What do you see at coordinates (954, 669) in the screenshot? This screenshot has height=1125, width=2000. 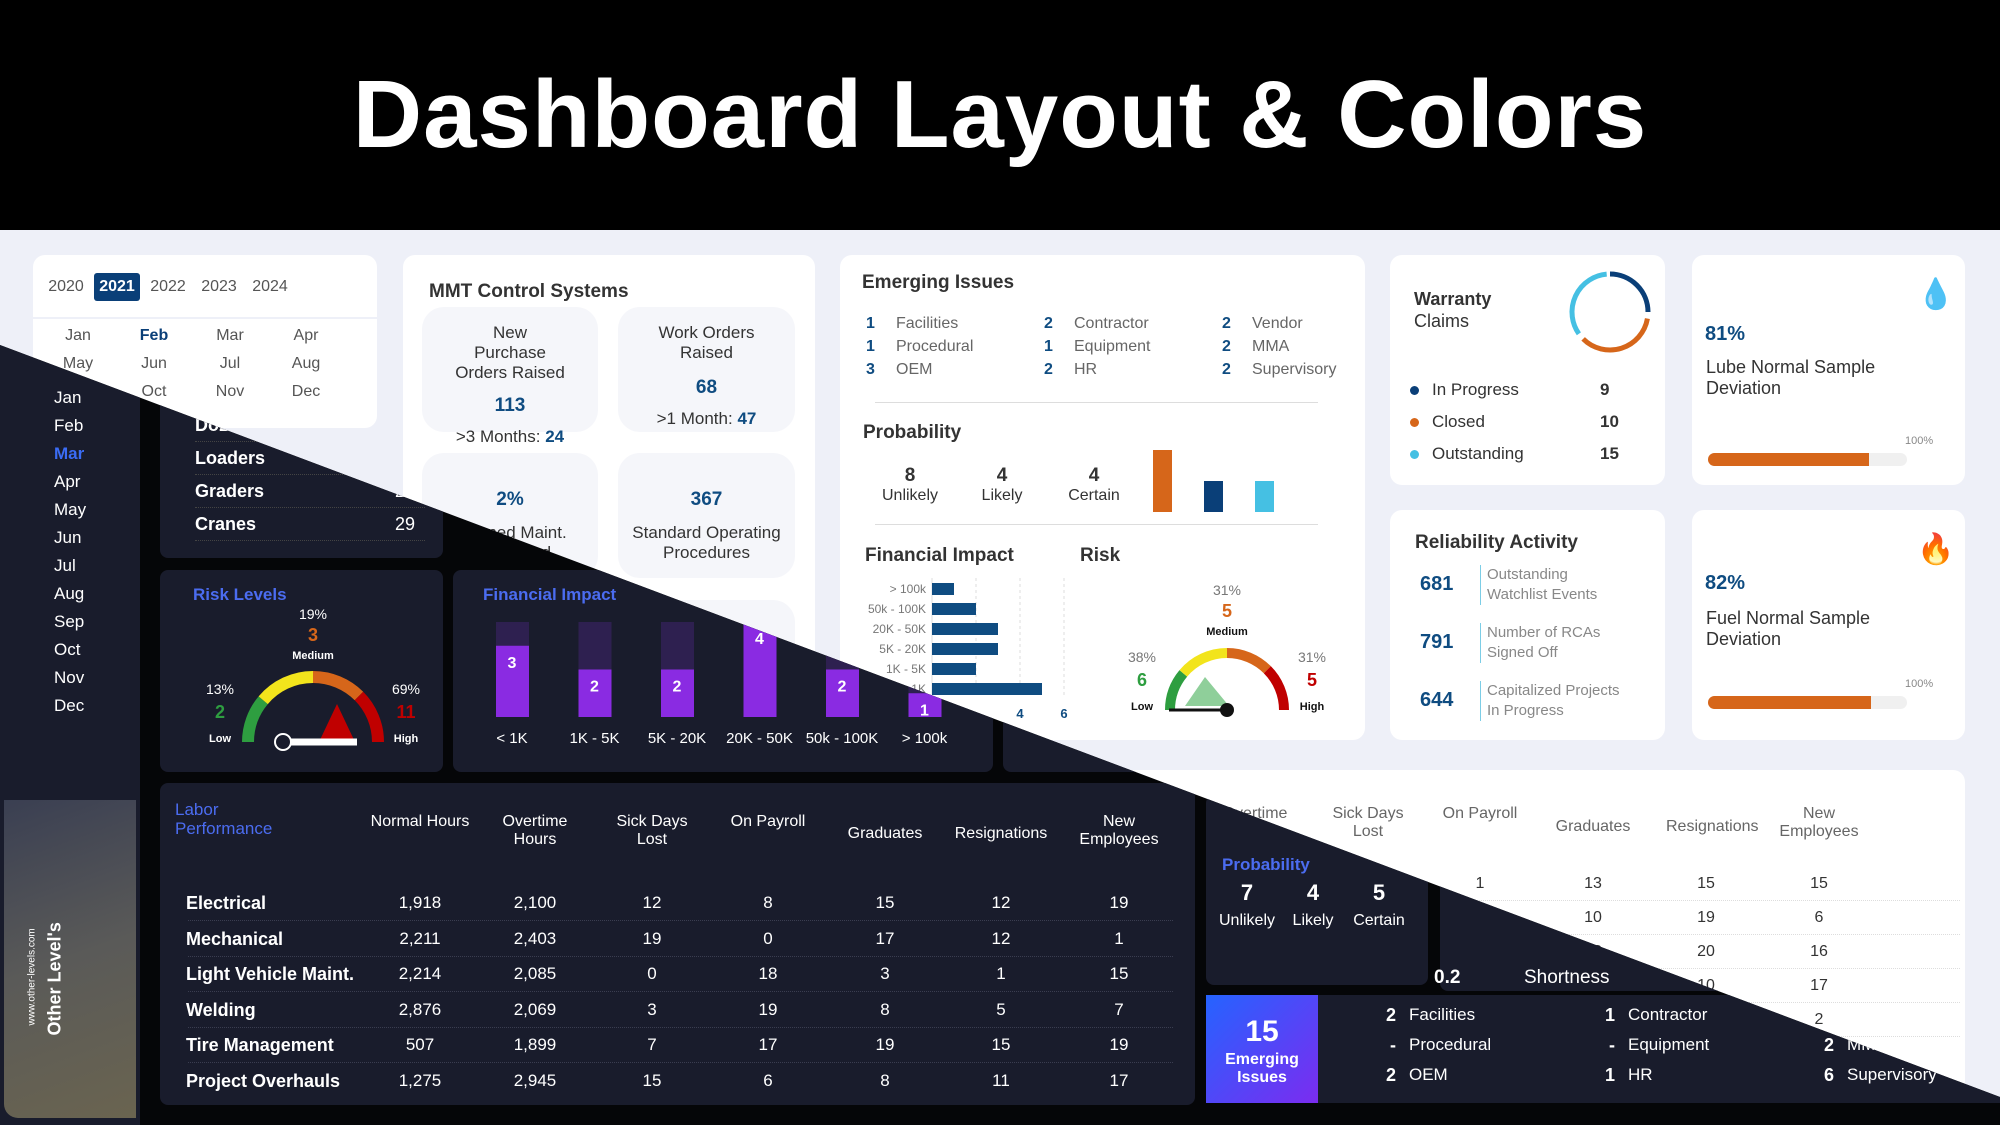 I see `bar-1K - 5K` at bounding box center [954, 669].